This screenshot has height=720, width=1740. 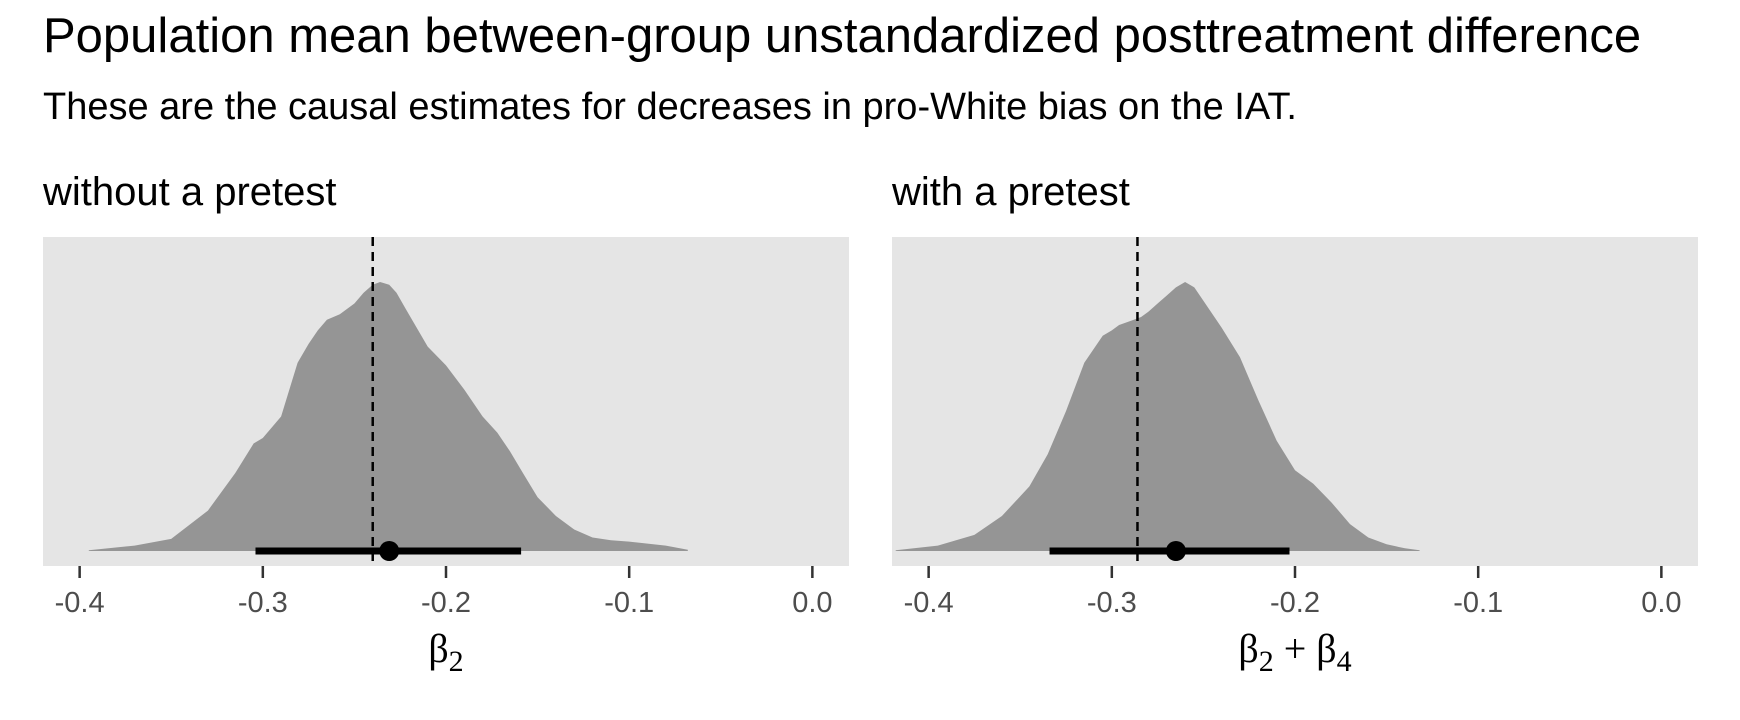 I want to click on facet-title: without a pretest, so click(x=189, y=192).